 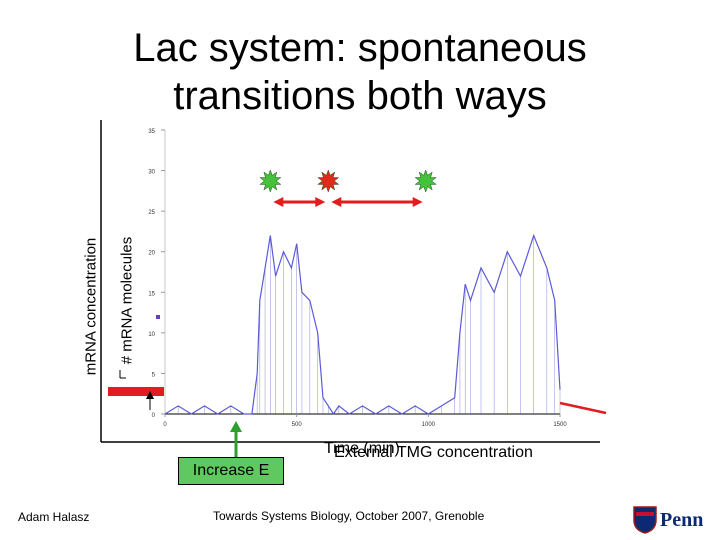 What do you see at coordinates (136, 391) in the screenshot?
I see `red-level-bar` at bounding box center [136, 391].